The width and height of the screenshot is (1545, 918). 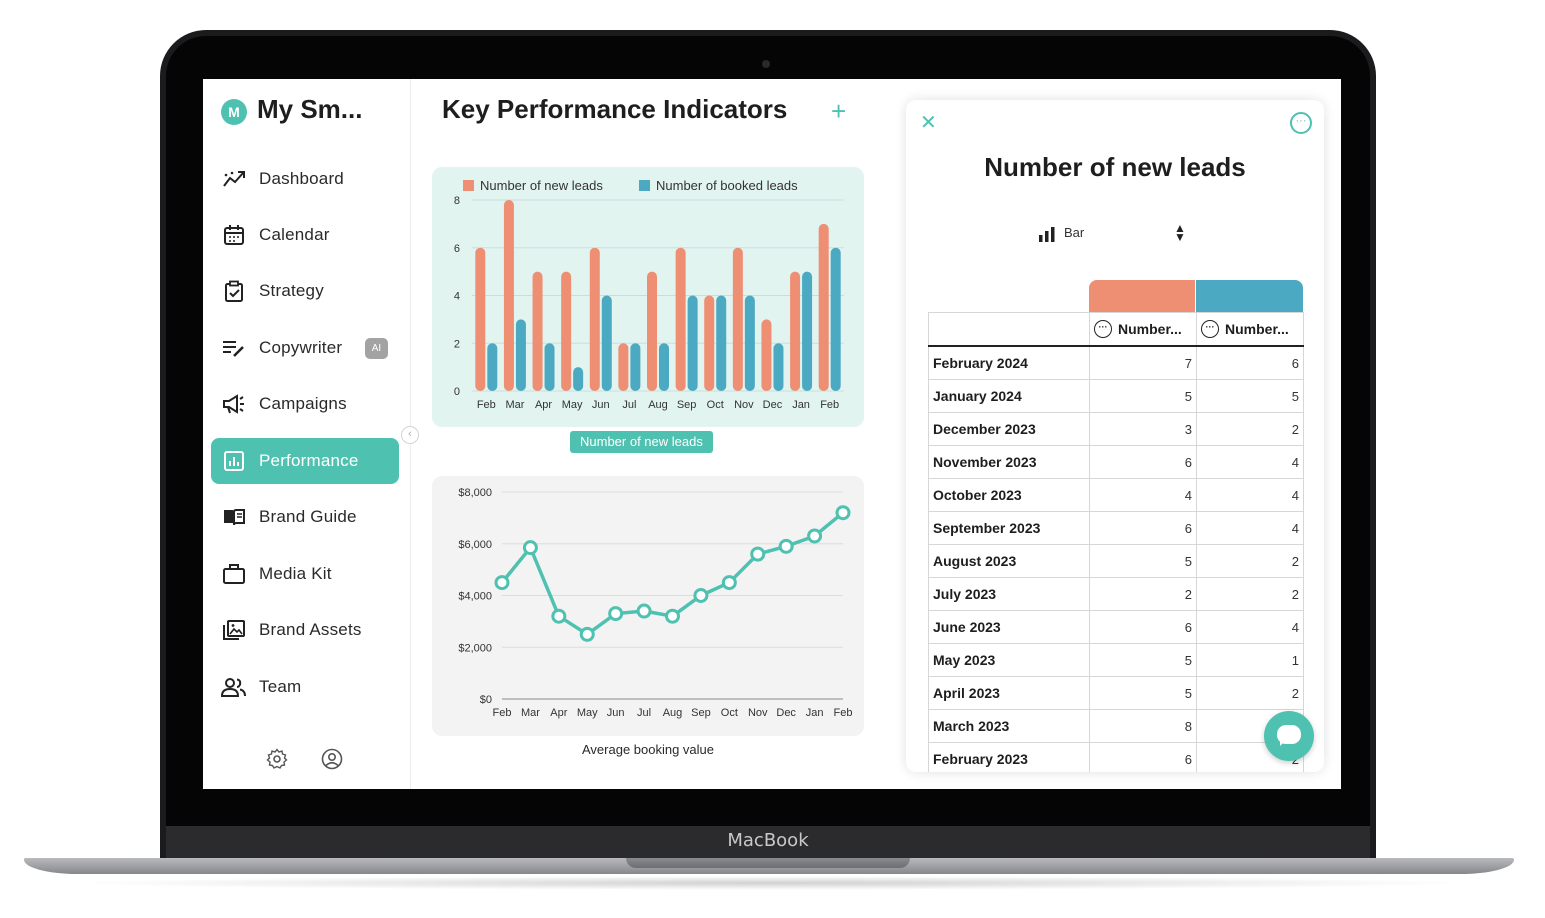 What do you see at coordinates (305, 404) in the screenshot?
I see `sidebar-item-campaigns: Campaigns` at bounding box center [305, 404].